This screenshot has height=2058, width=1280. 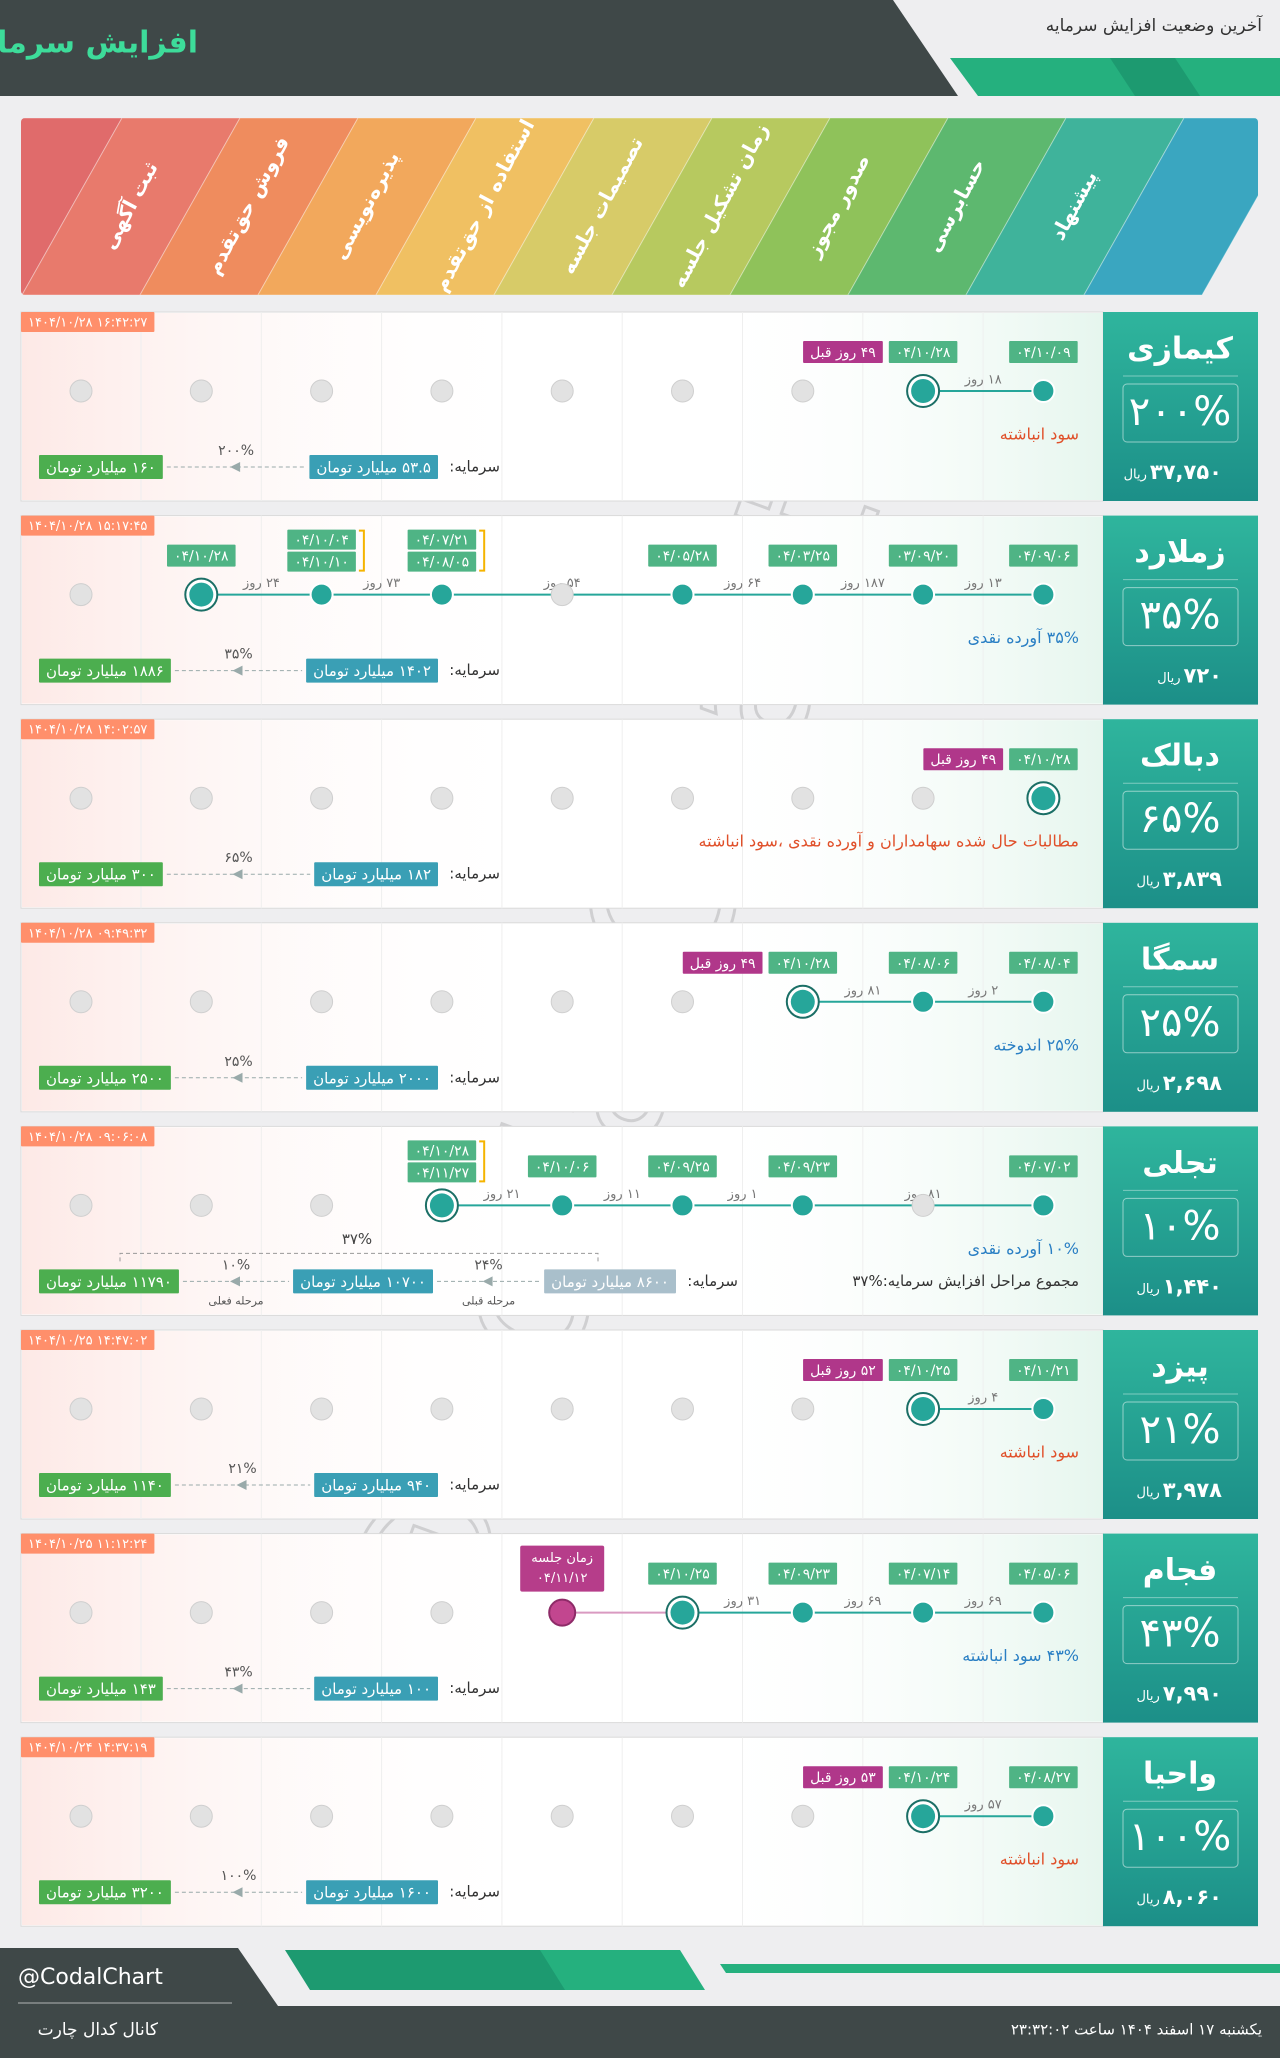 I want to click on date-tag: ۰۴/۰۹/۲۳, so click(x=803, y=1167).